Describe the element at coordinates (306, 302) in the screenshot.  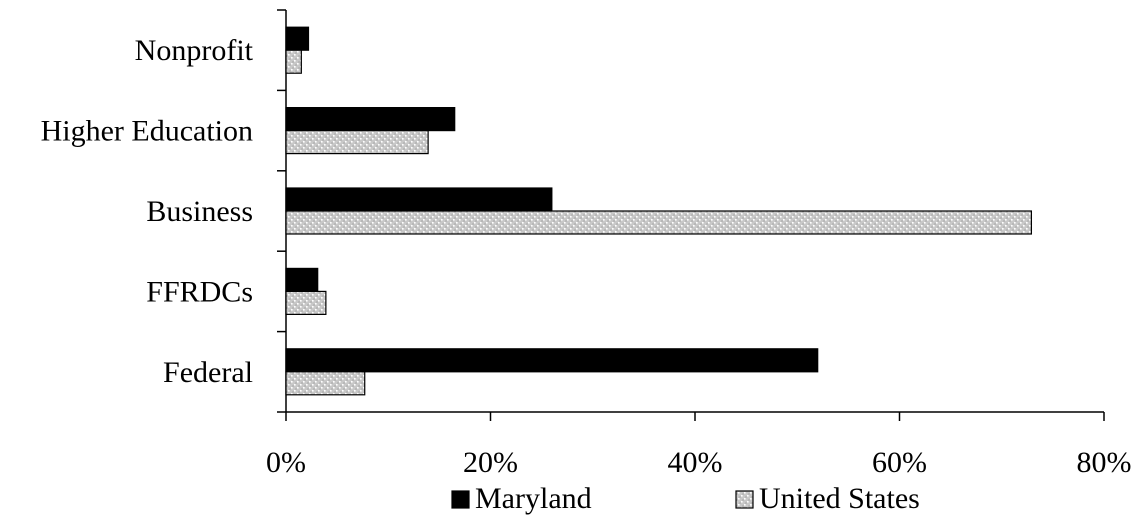
I see `bar-united-states-ffrdcs` at that location.